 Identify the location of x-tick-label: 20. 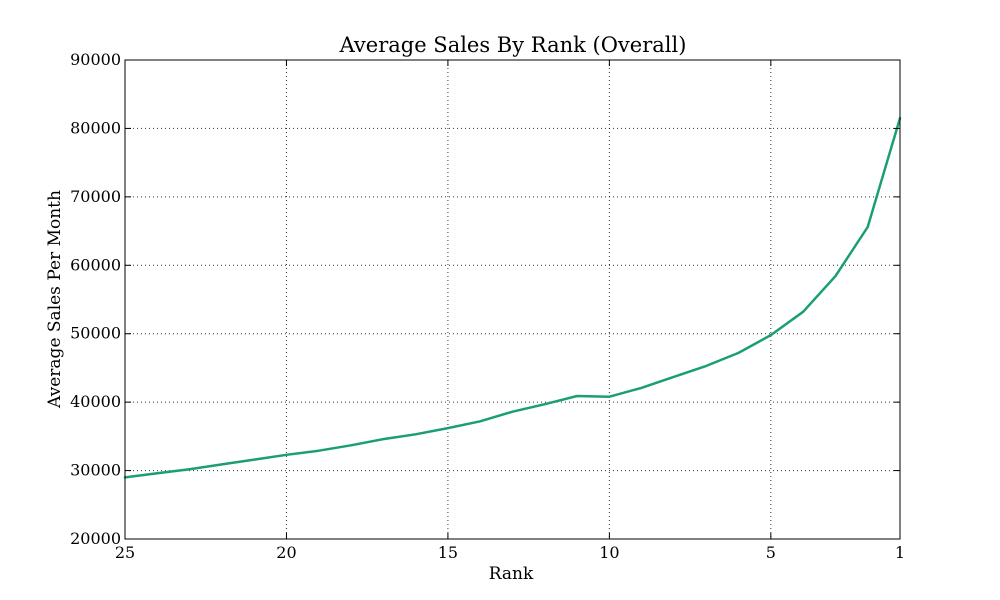
(286, 552).